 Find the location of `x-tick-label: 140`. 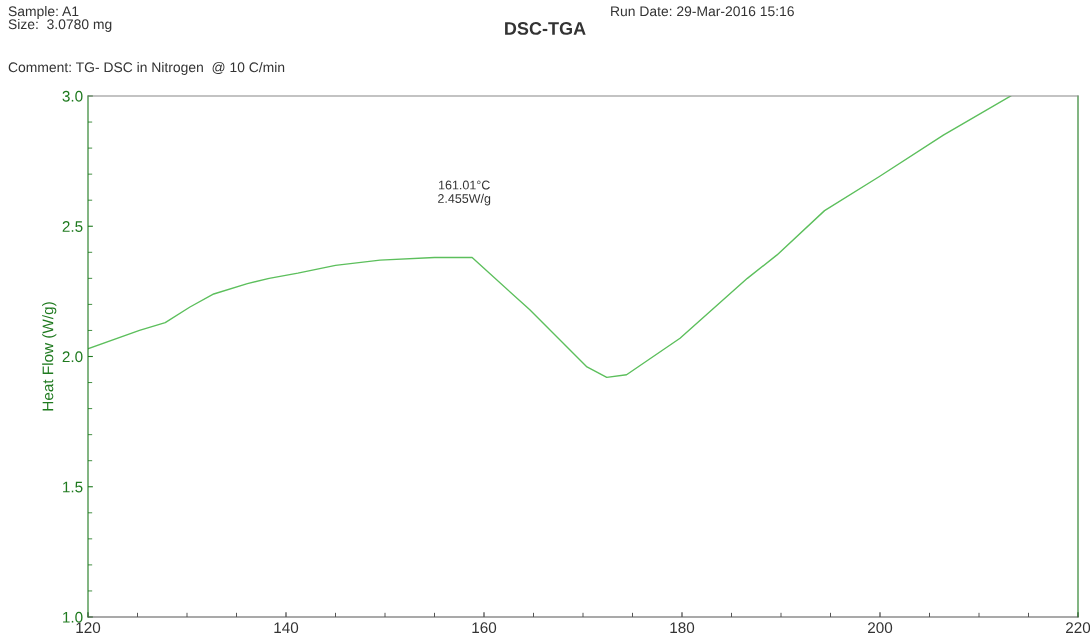

x-tick-label: 140 is located at coordinates (286, 628).